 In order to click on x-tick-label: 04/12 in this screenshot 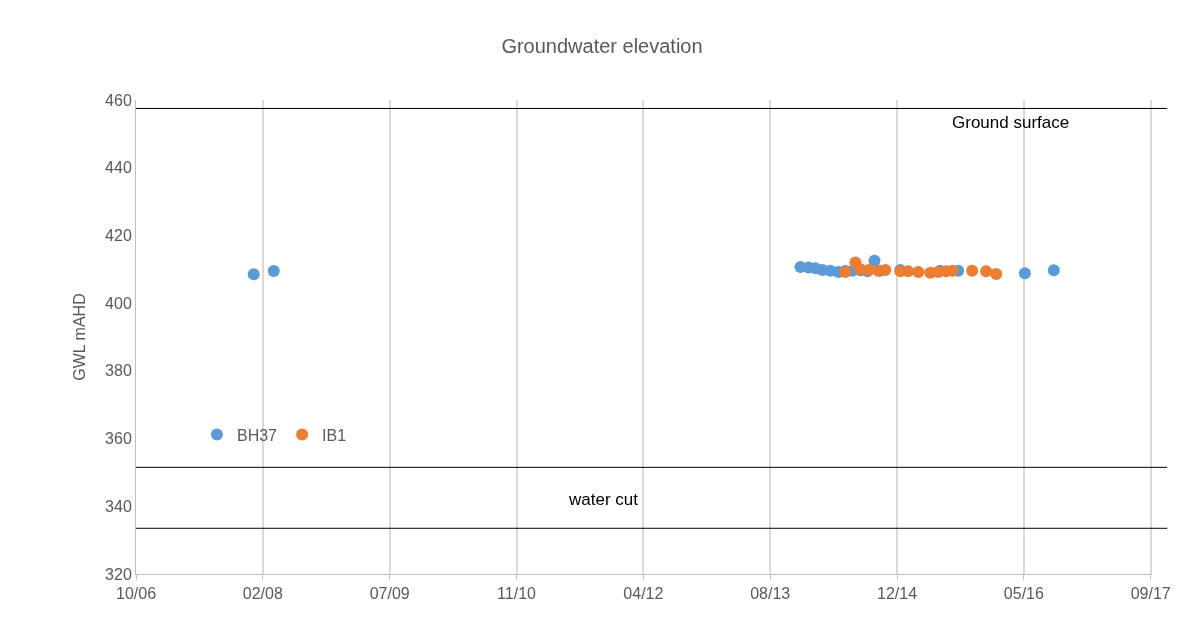, I will do `click(643, 594)`.